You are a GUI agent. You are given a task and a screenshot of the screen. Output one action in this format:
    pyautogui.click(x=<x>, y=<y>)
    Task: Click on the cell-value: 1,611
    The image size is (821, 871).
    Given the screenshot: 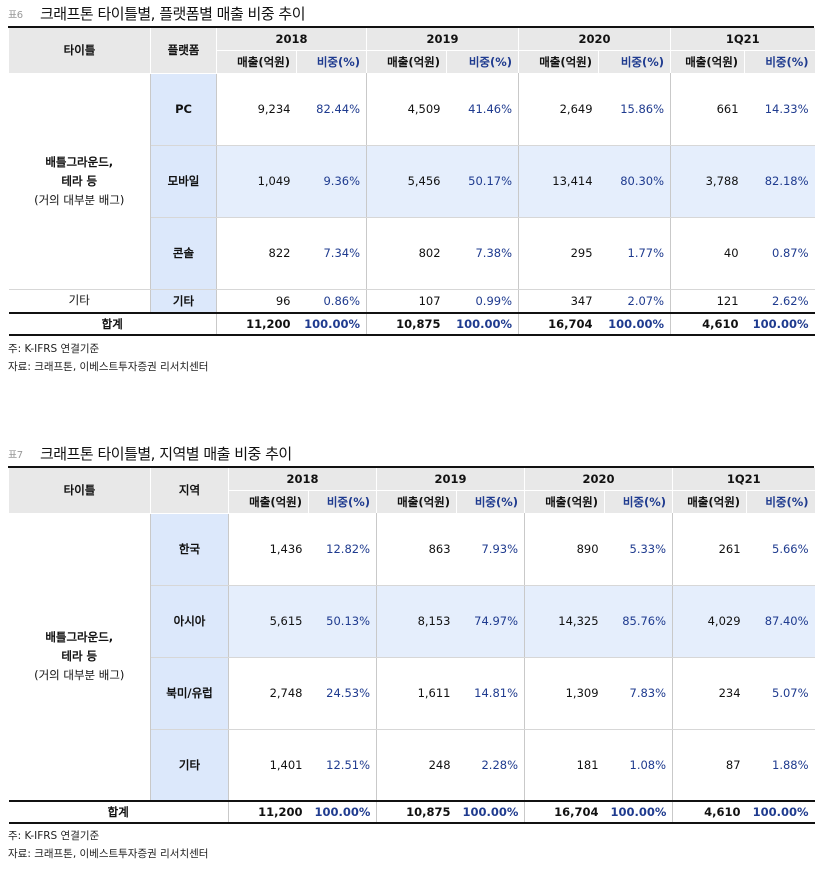 What is the action you would take?
    pyautogui.click(x=416, y=693)
    